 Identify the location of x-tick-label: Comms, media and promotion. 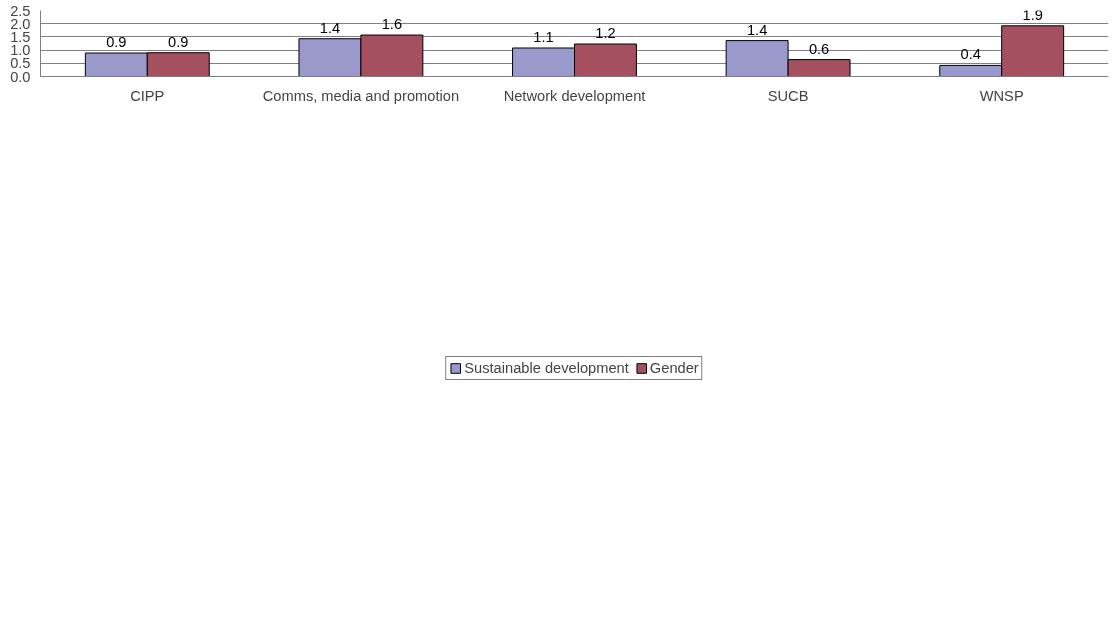
(361, 95).